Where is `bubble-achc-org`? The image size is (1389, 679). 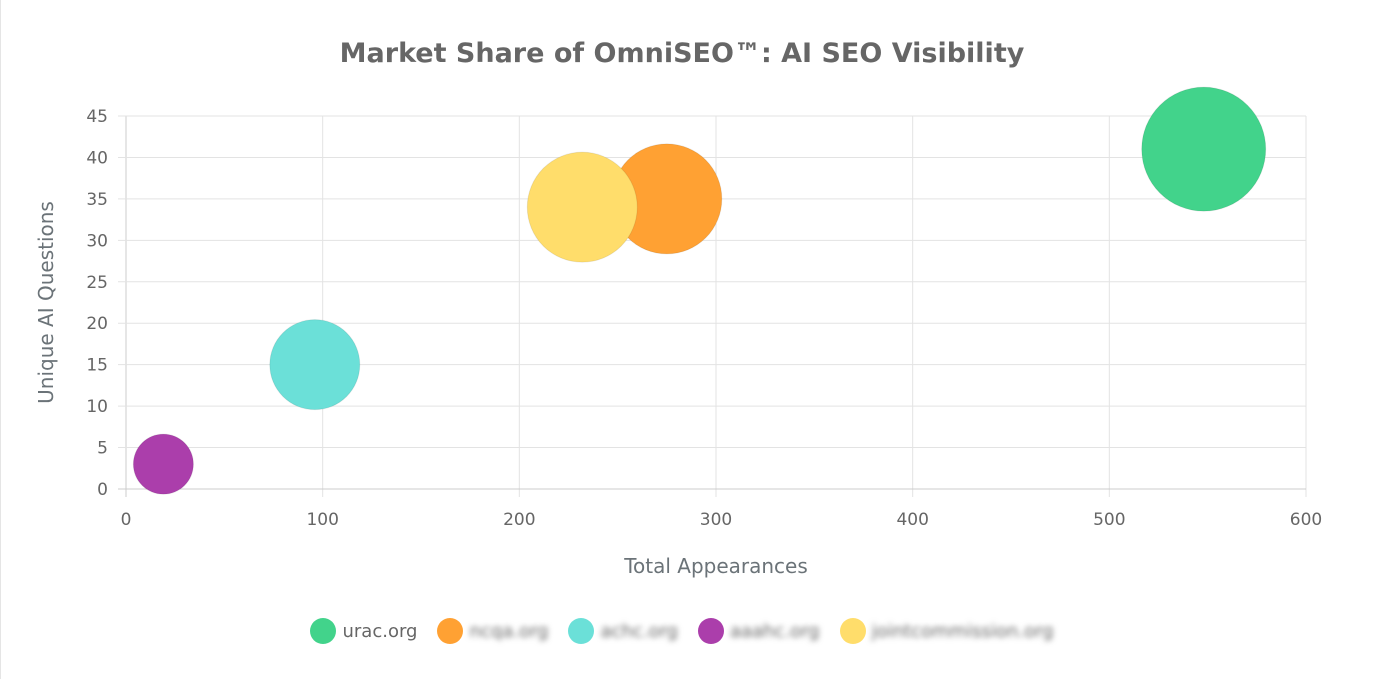 bubble-achc-org is located at coordinates (315, 365).